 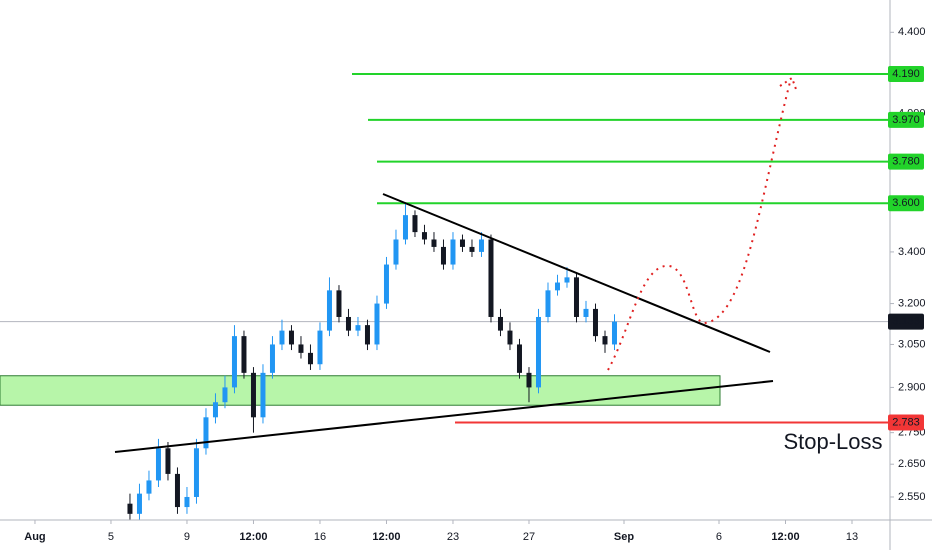 I want to click on x-tick-label: 6, so click(x=719, y=537).